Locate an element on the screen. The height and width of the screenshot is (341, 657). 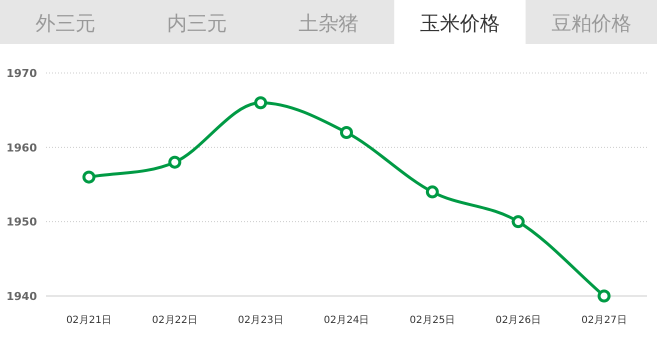
text: 外三元 is located at coordinates (66, 23).